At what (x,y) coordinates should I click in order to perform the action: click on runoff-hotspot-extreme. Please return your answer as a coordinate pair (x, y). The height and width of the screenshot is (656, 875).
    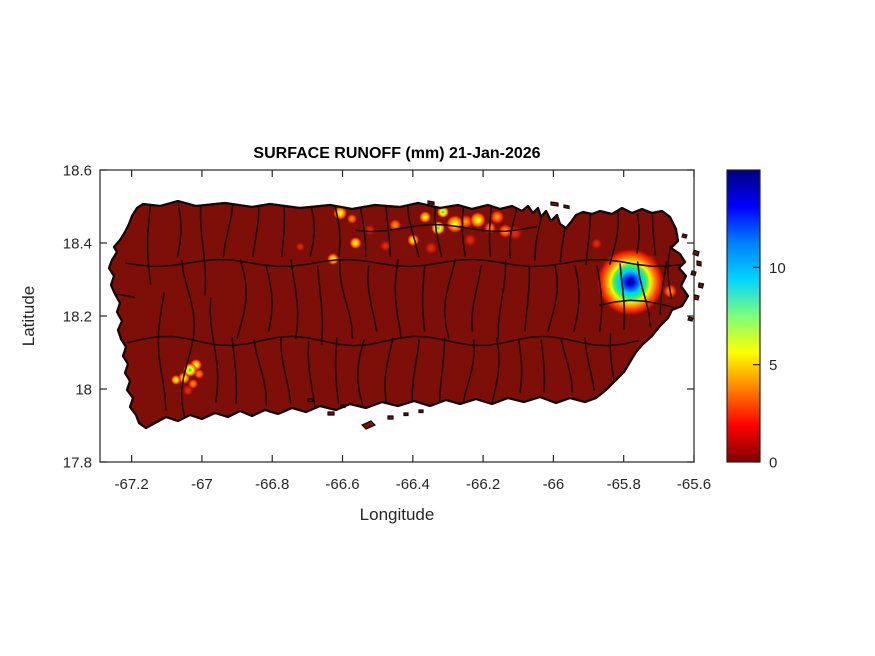
    Looking at the image, I should click on (630, 282).